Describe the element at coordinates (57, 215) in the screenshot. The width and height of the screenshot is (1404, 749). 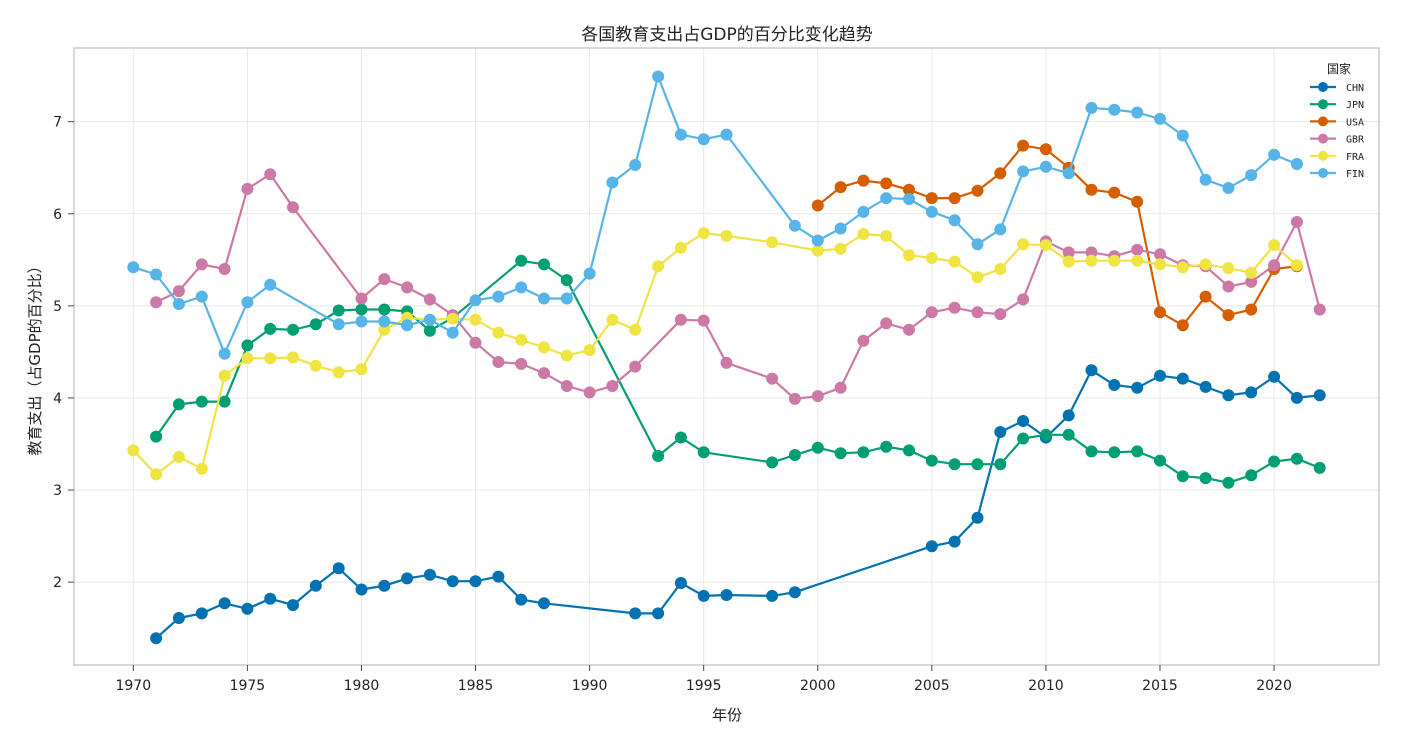
I see `y-tick-label: 6` at that location.